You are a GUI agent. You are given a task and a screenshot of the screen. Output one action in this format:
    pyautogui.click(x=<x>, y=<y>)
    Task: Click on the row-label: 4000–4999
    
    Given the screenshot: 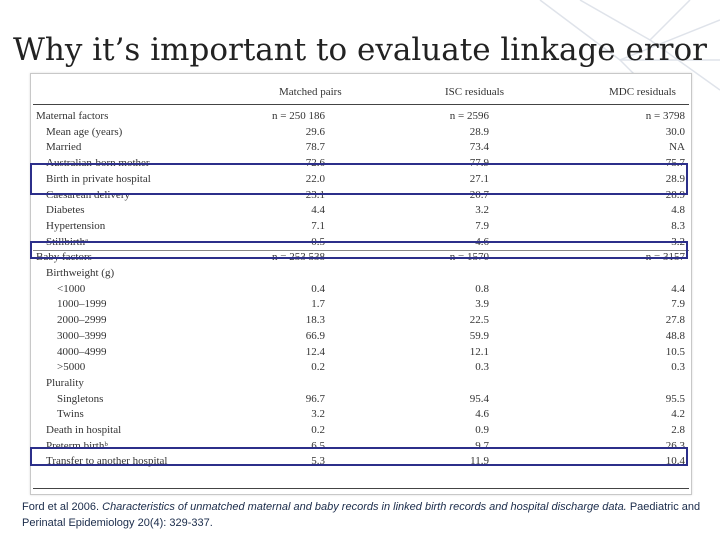 What is the action you would take?
    pyautogui.click(x=82, y=351)
    